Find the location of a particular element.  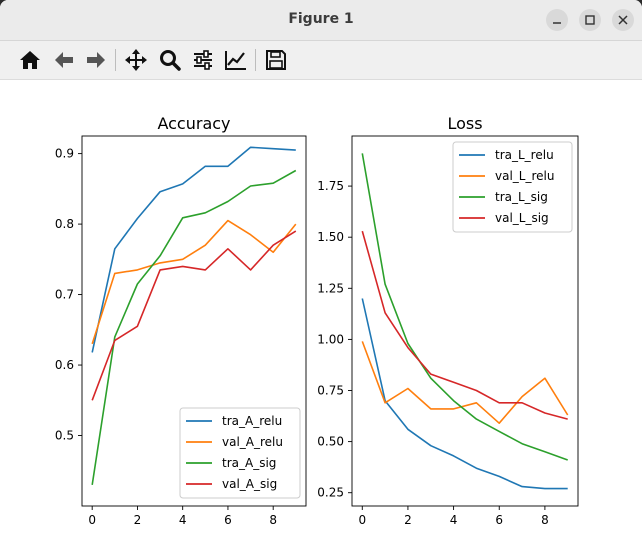

y-tick-label: 0.5 is located at coordinates (64, 436).